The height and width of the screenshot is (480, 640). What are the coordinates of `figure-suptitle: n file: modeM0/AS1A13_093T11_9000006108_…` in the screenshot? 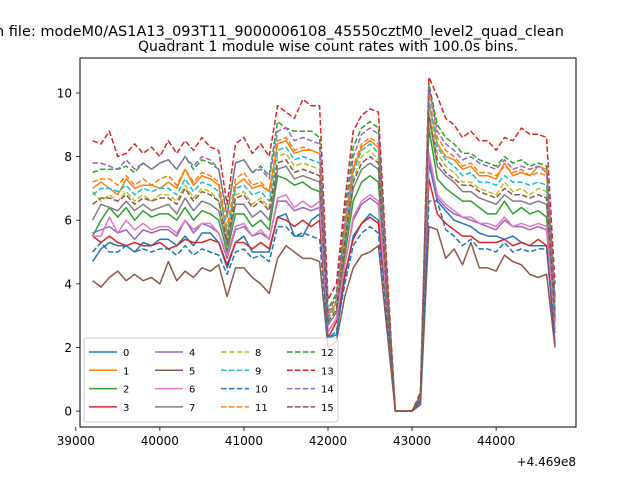 It's located at (282, 32).